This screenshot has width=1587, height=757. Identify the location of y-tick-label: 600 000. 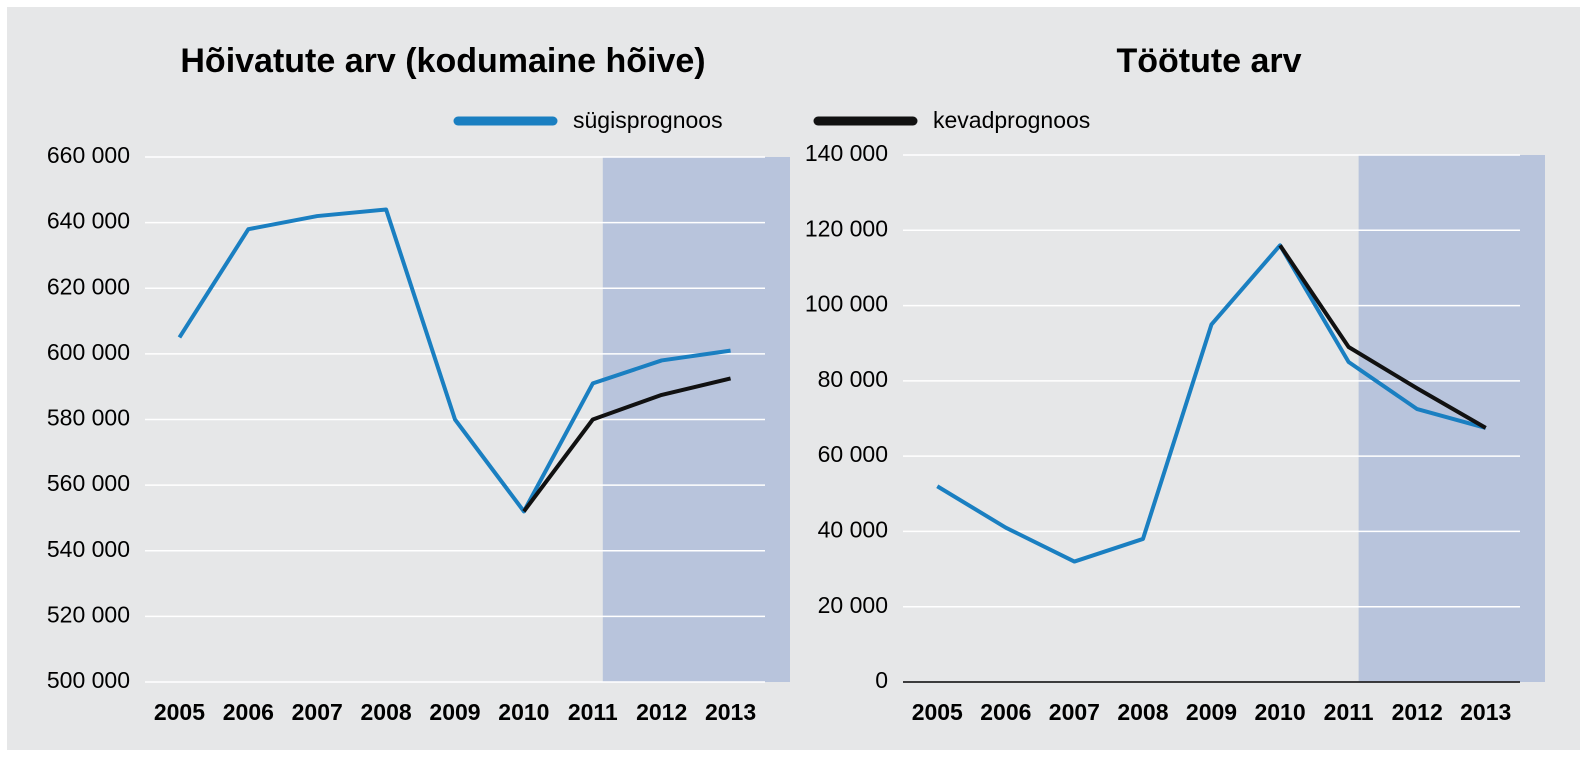
(88, 352).